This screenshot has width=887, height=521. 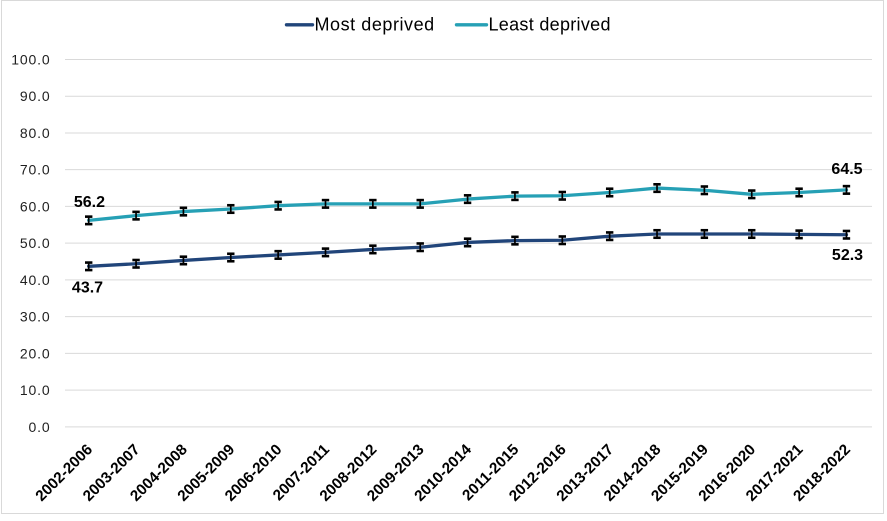 What do you see at coordinates (35, 170) in the screenshot?
I see `svg-text: 70.0` at bounding box center [35, 170].